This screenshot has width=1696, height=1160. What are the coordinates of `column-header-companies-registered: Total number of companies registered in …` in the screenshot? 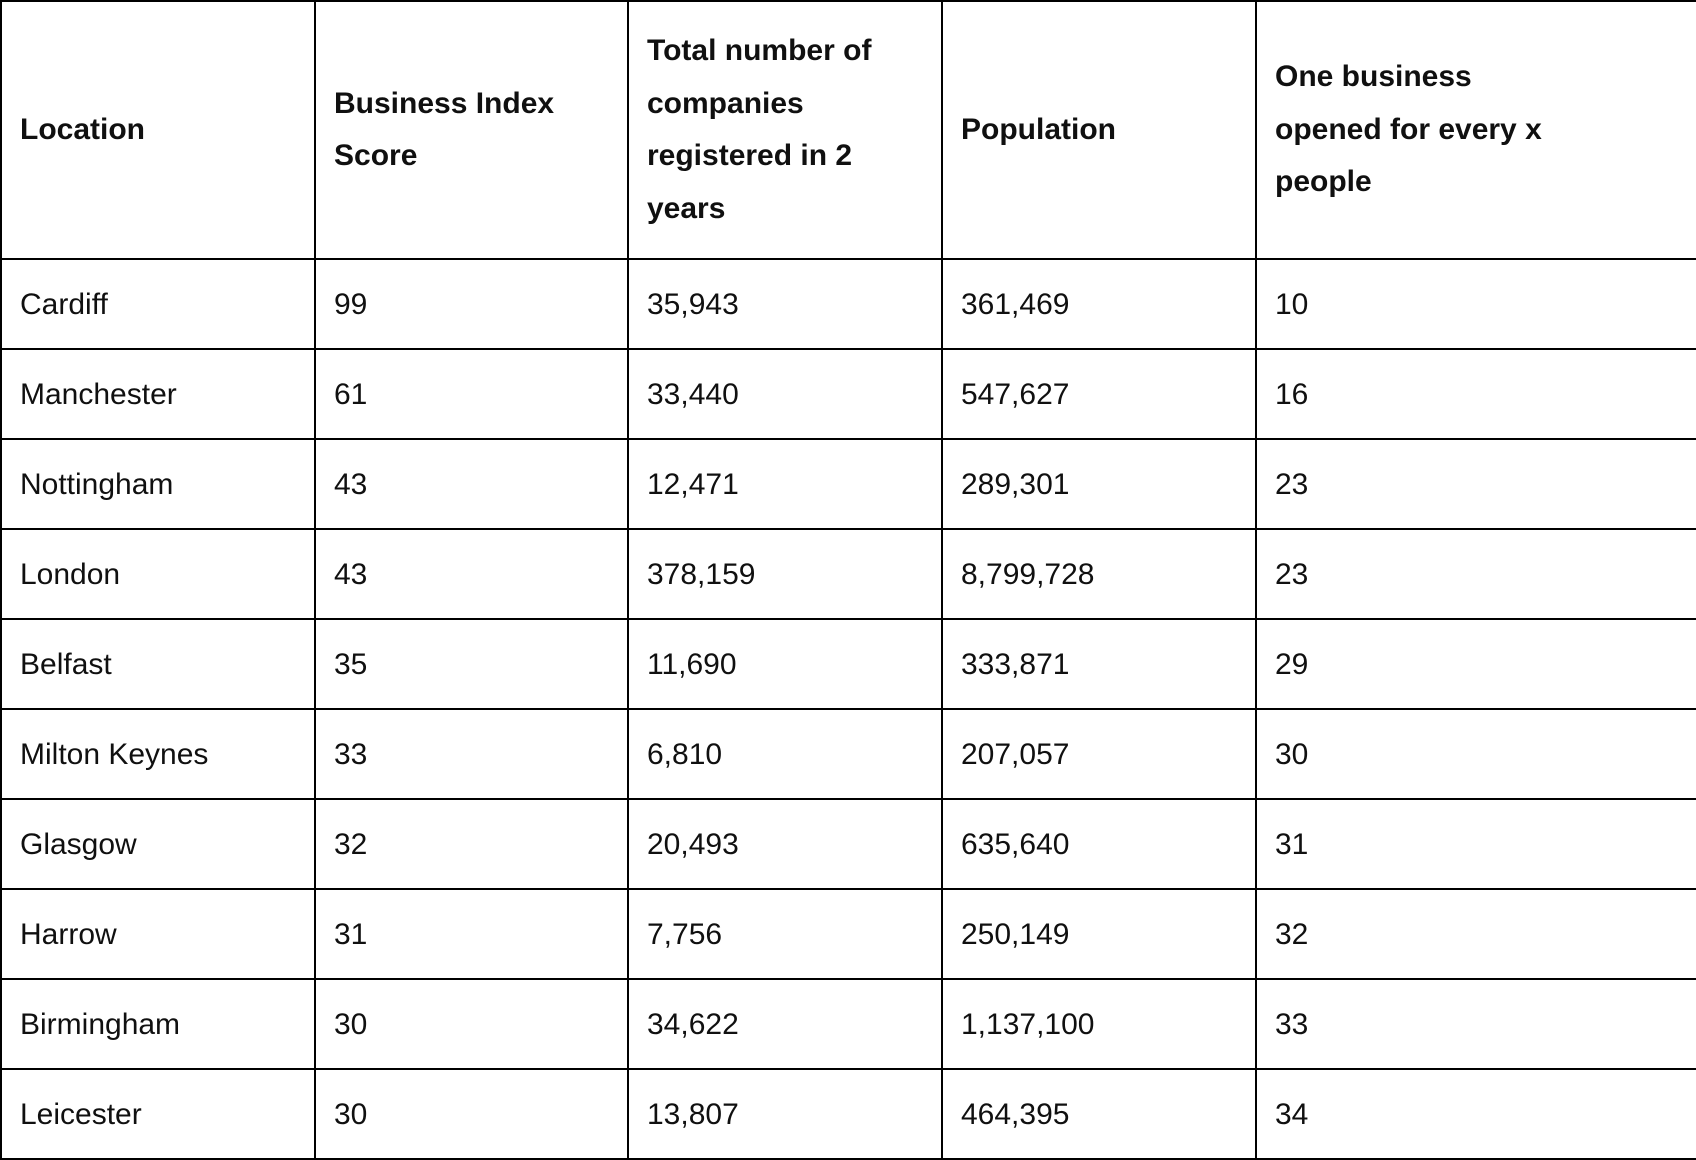 It's located at (785, 130).